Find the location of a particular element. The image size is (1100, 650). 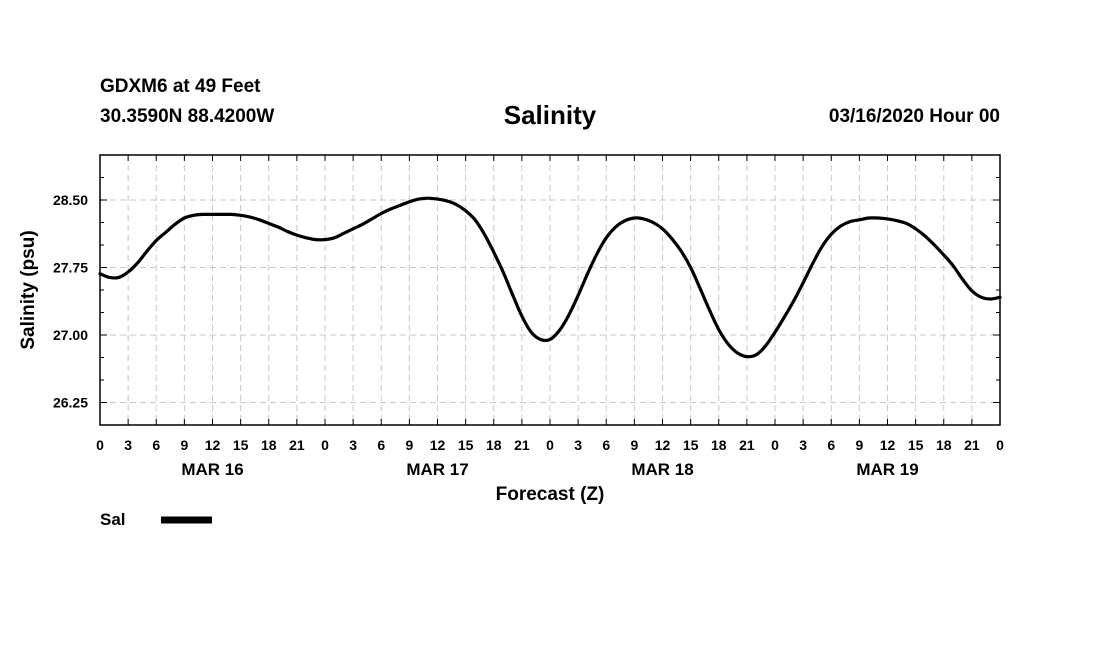

date-label: MAR 18 is located at coordinates (662, 469).